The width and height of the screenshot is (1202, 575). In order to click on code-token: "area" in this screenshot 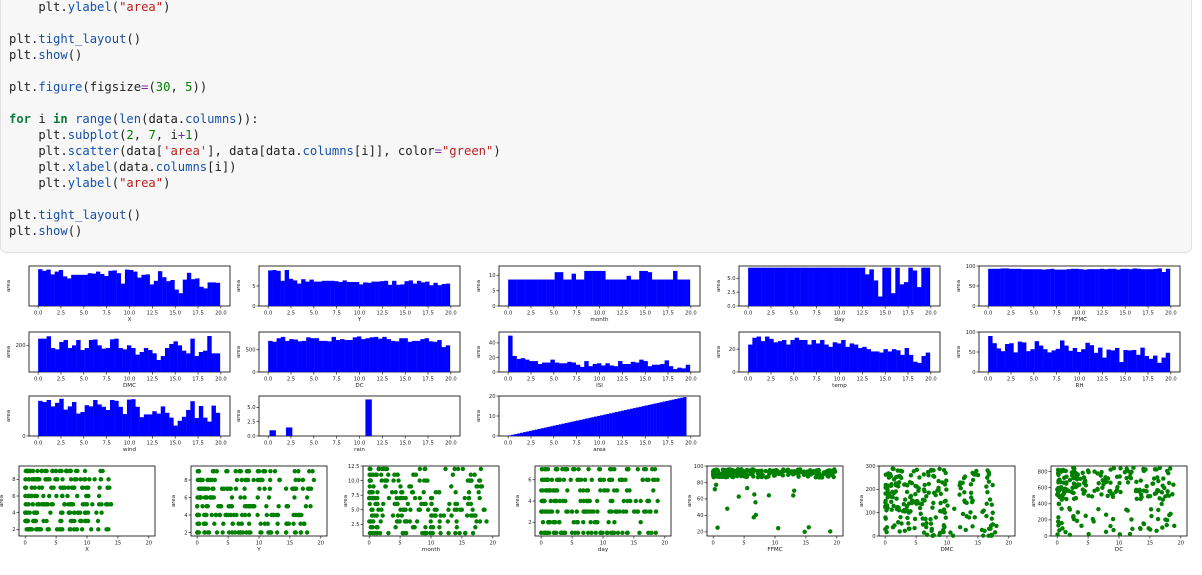, I will do `click(141, 7)`.